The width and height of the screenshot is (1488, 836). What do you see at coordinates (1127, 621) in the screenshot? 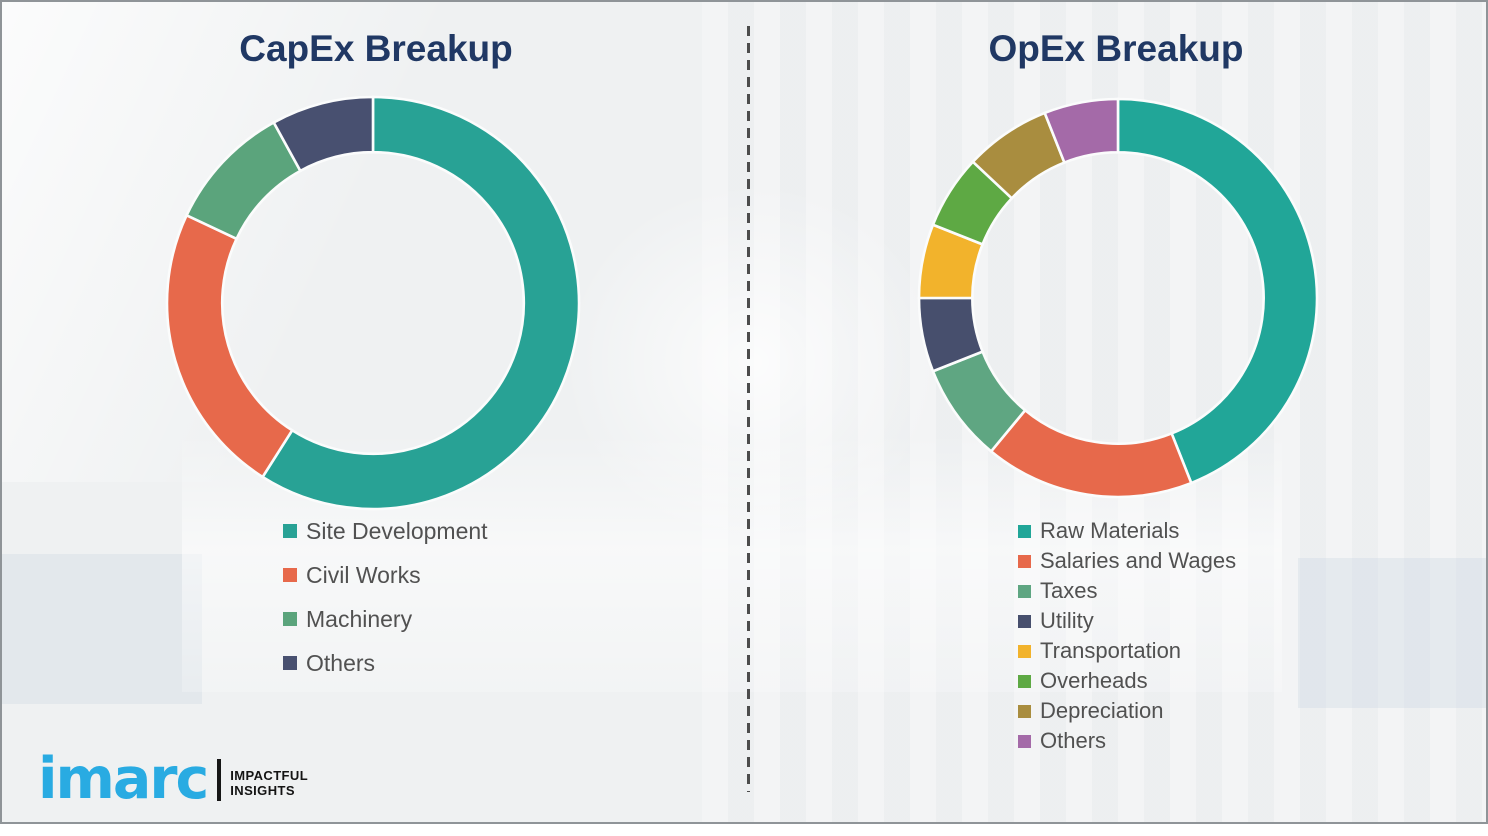
I see `legend-item-utility: Utility` at bounding box center [1127, 621].